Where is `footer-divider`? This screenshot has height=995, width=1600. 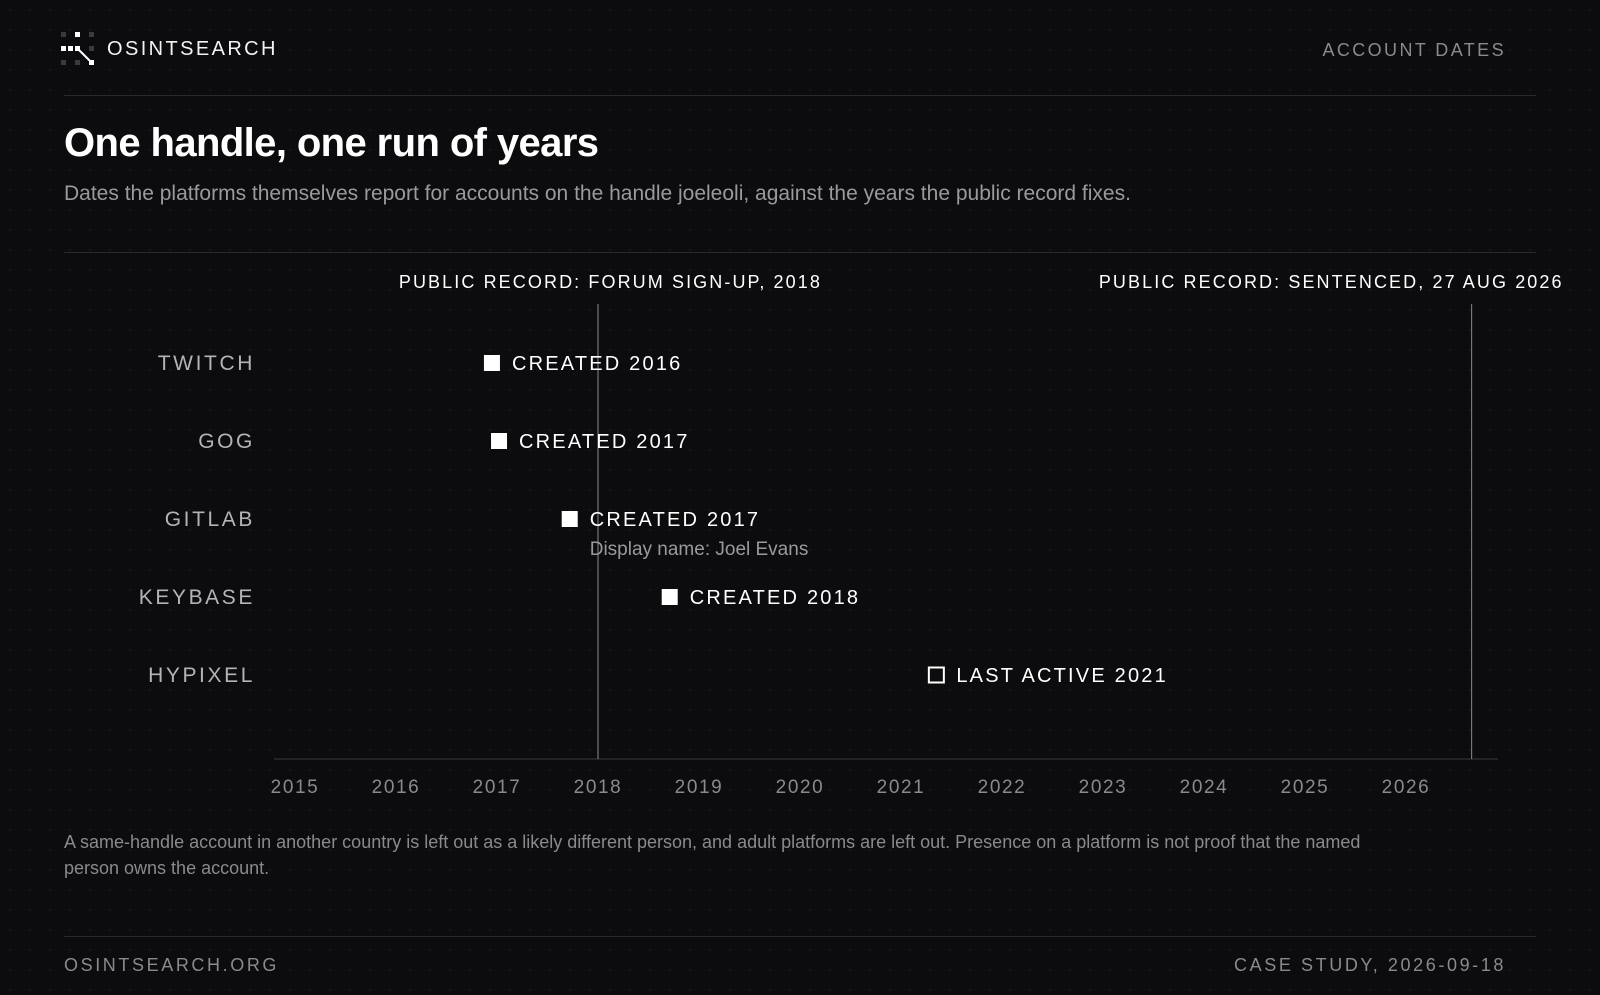 footer-divider is located at coordinates (800, 936).